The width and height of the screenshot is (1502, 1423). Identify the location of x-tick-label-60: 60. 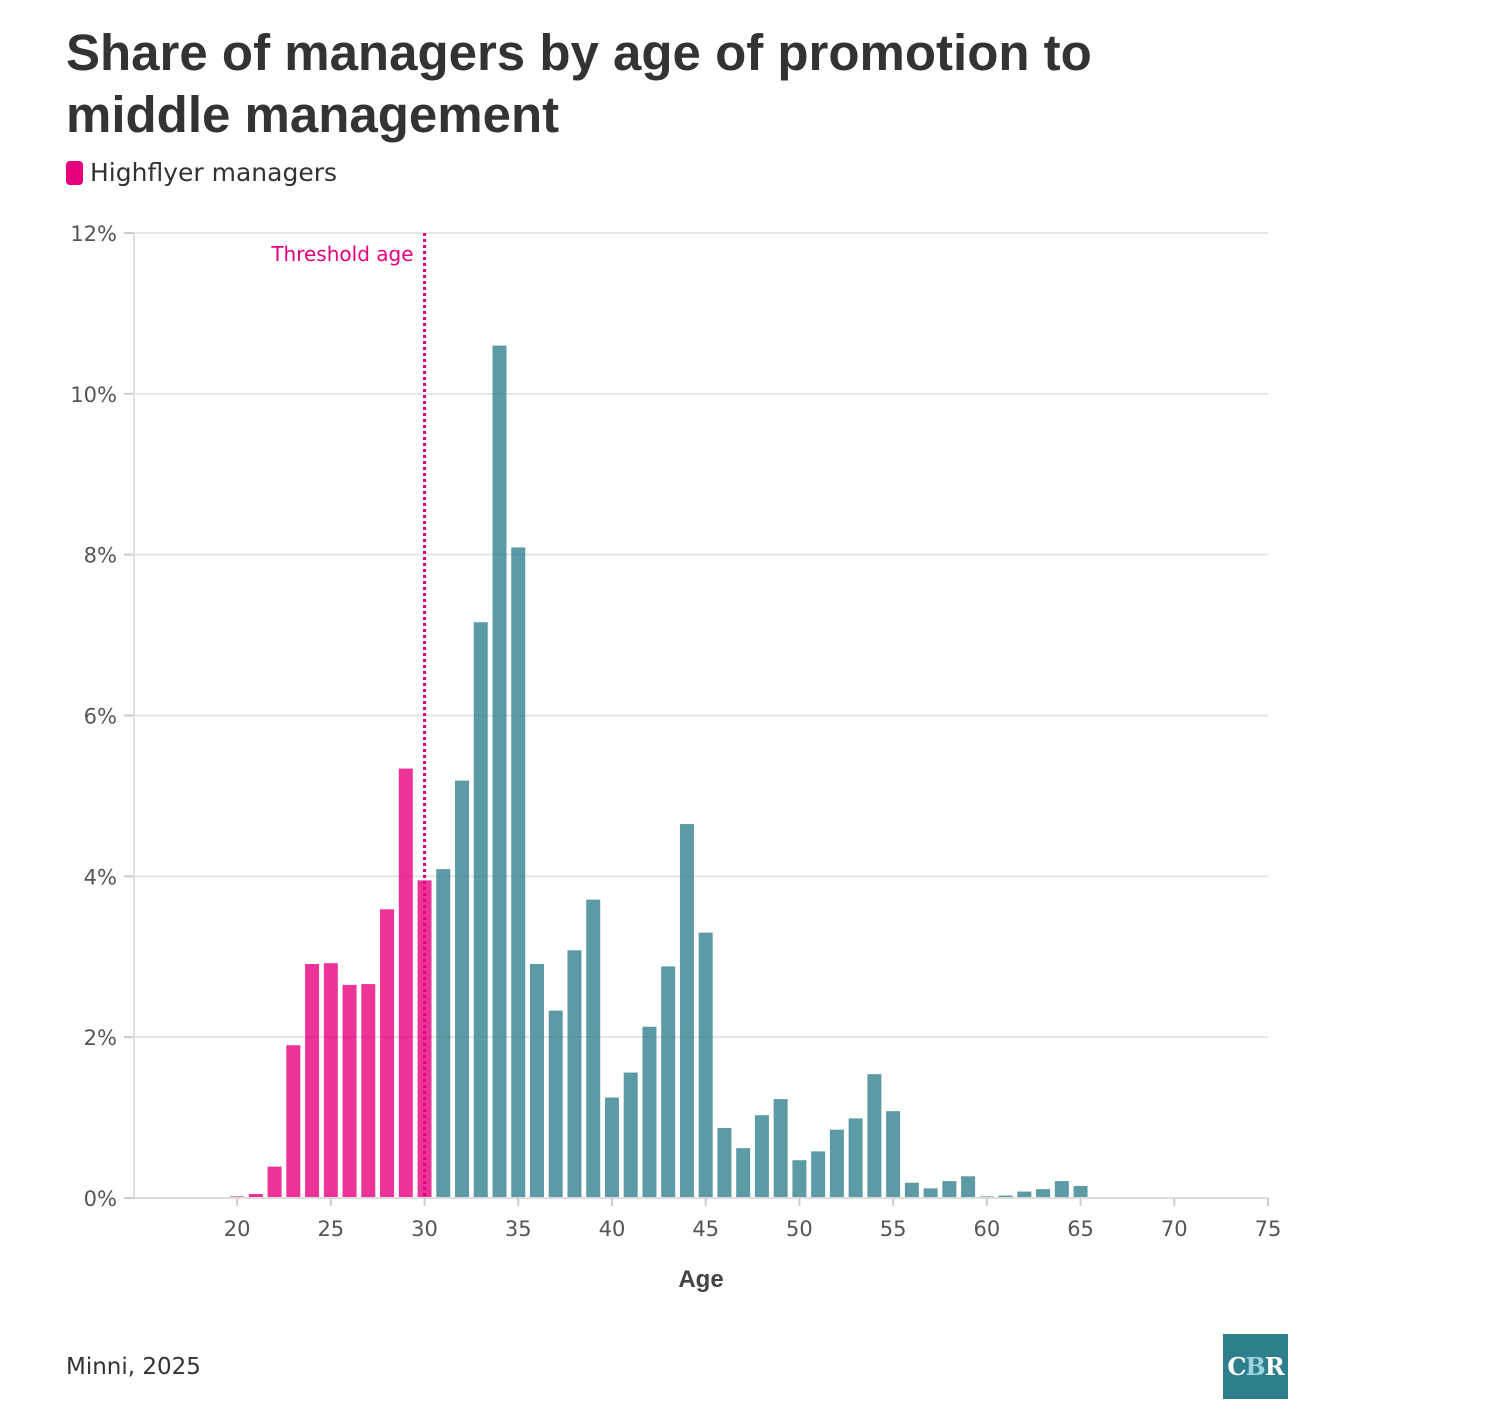
(986, 1229).